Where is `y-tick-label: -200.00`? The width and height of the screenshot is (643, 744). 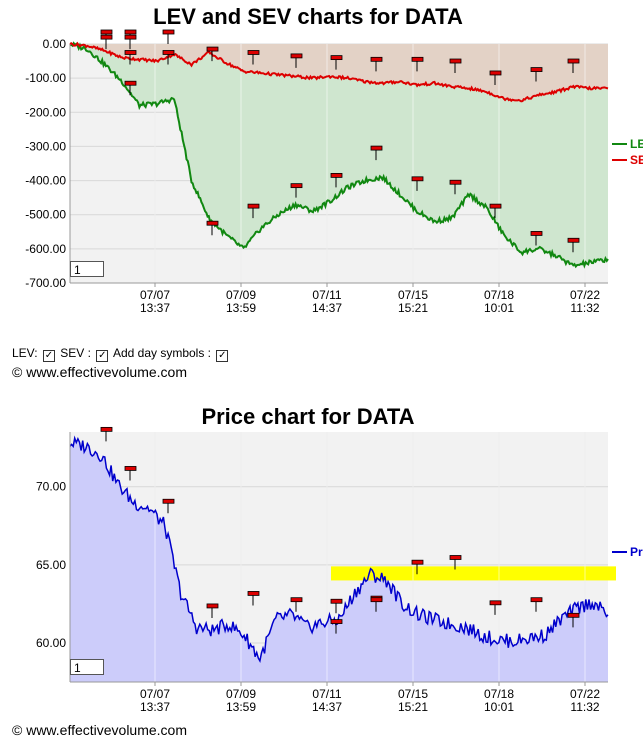
y-tick-label: -200.00 is located at coordinates (45, 112).